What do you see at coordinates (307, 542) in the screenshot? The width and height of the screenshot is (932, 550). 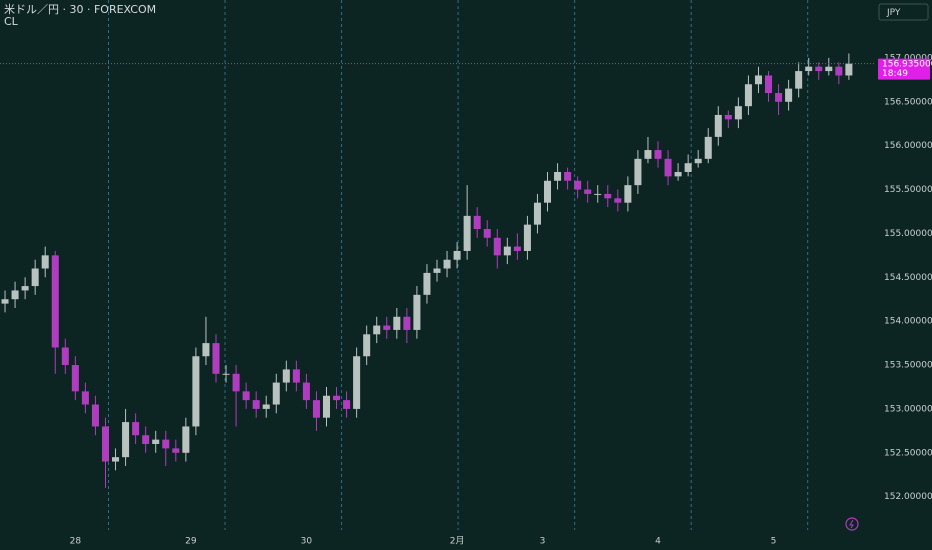 I see `x-tick-label: 30` at bounding box center [307, 542].